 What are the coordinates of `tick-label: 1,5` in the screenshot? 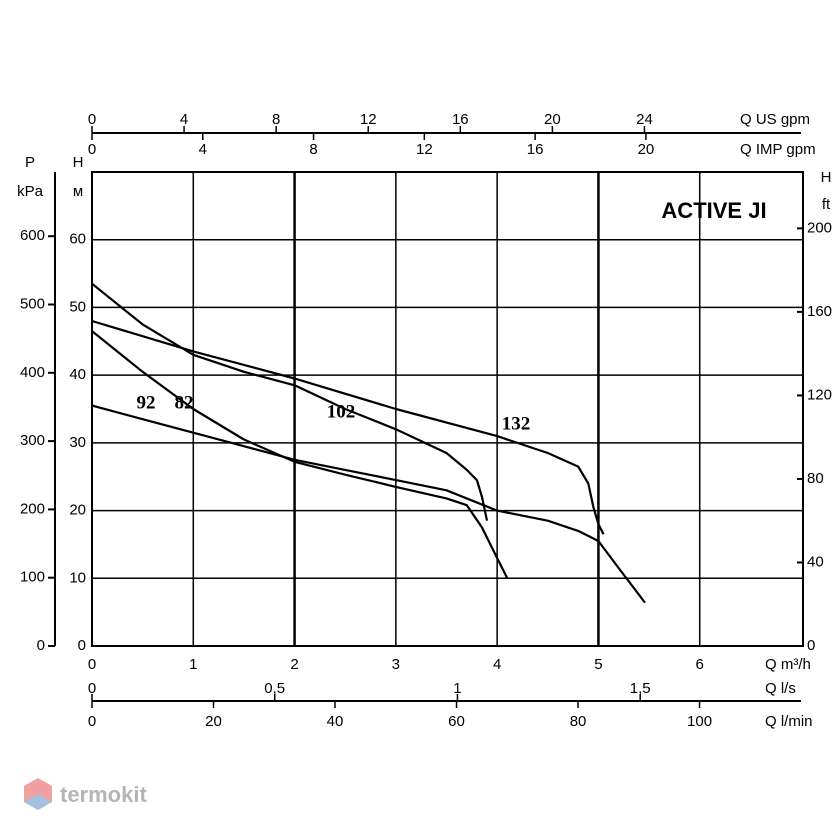 It's located at (640, 688).